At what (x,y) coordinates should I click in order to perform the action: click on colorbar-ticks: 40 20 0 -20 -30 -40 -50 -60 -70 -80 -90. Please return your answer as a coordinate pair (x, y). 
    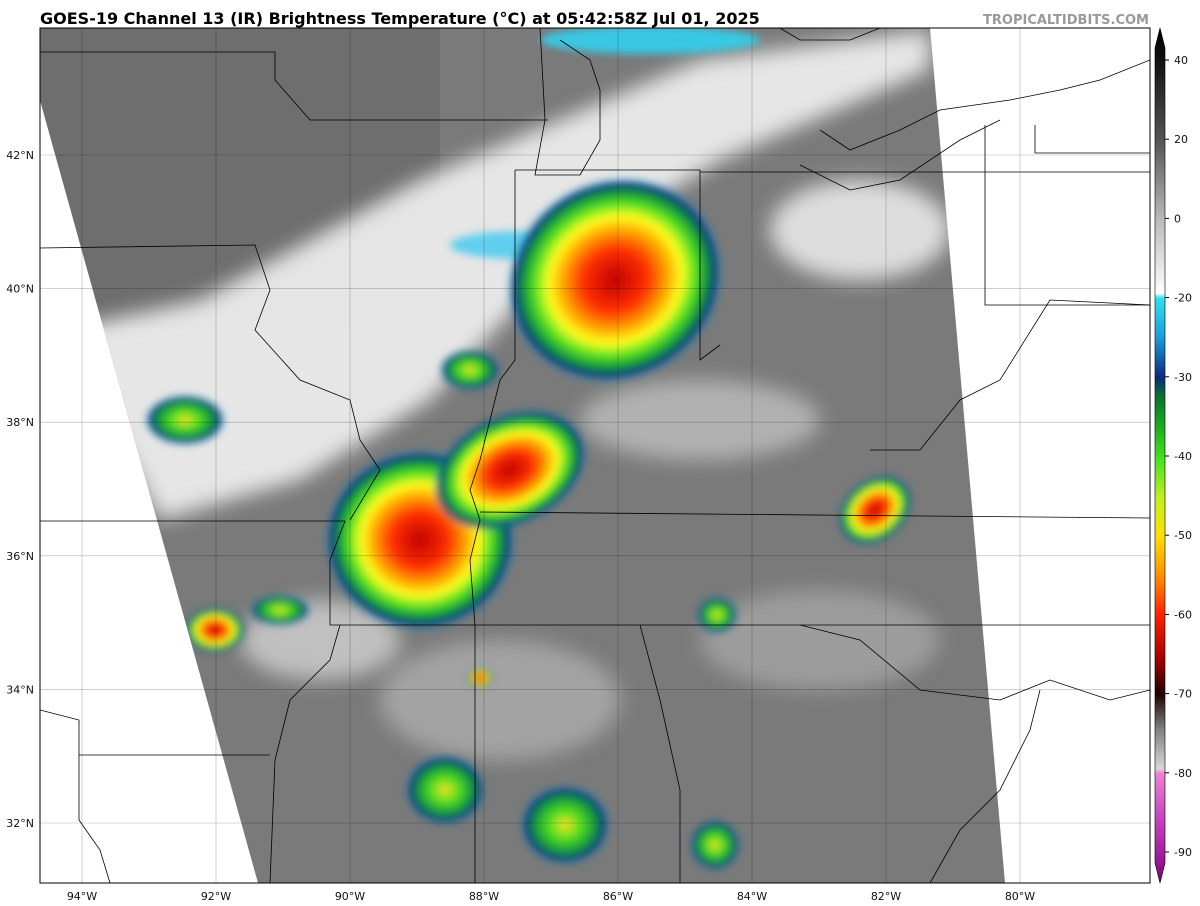
    Looking at the image, I should click on (1178, 456).